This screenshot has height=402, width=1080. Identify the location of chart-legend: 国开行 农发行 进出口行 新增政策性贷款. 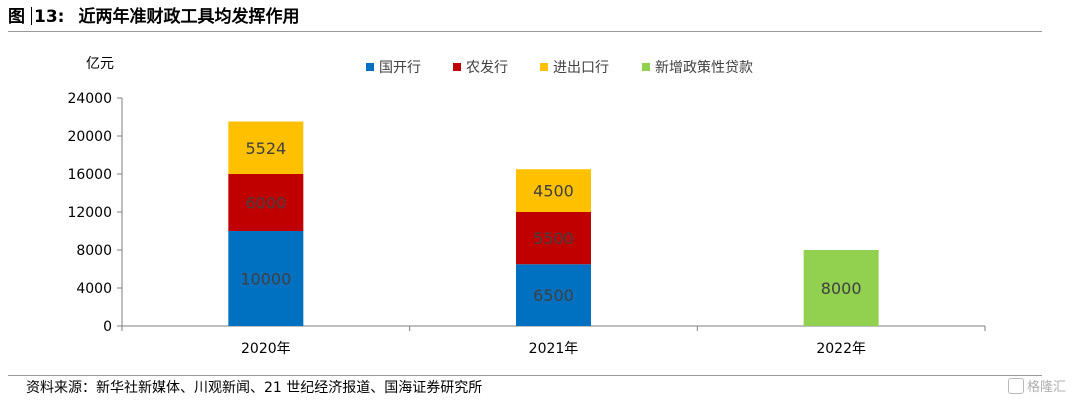
(559, 67).